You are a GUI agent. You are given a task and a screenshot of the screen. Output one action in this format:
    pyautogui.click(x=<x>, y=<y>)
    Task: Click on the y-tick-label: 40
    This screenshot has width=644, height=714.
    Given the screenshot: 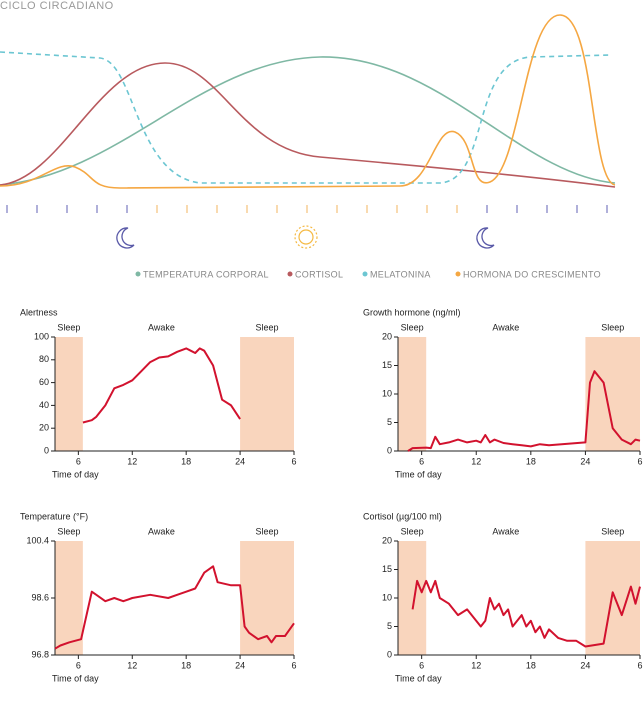 What is the action you would take?
    pyautogui.click(x=44, y=405)
    